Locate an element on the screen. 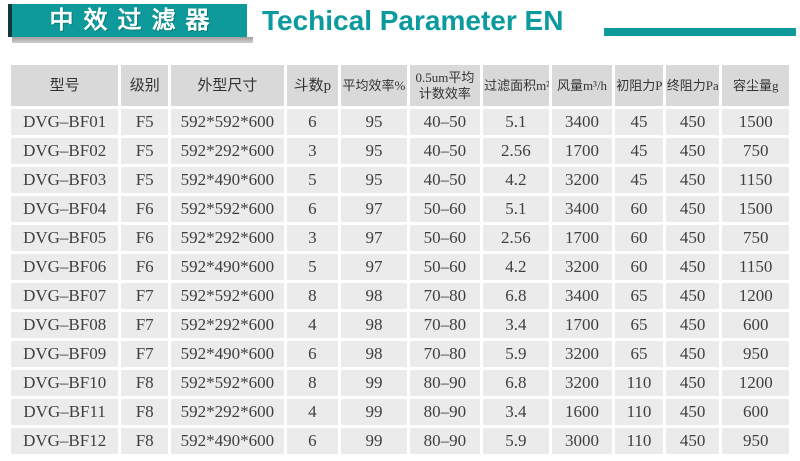  cell-model: DVG–BF10 is located at coordinates (65, 383).